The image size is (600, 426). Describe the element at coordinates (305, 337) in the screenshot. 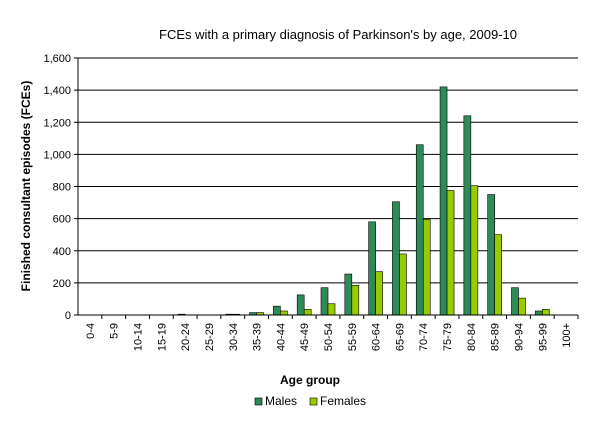

I see `x-tick-label: 45-49` at that location.